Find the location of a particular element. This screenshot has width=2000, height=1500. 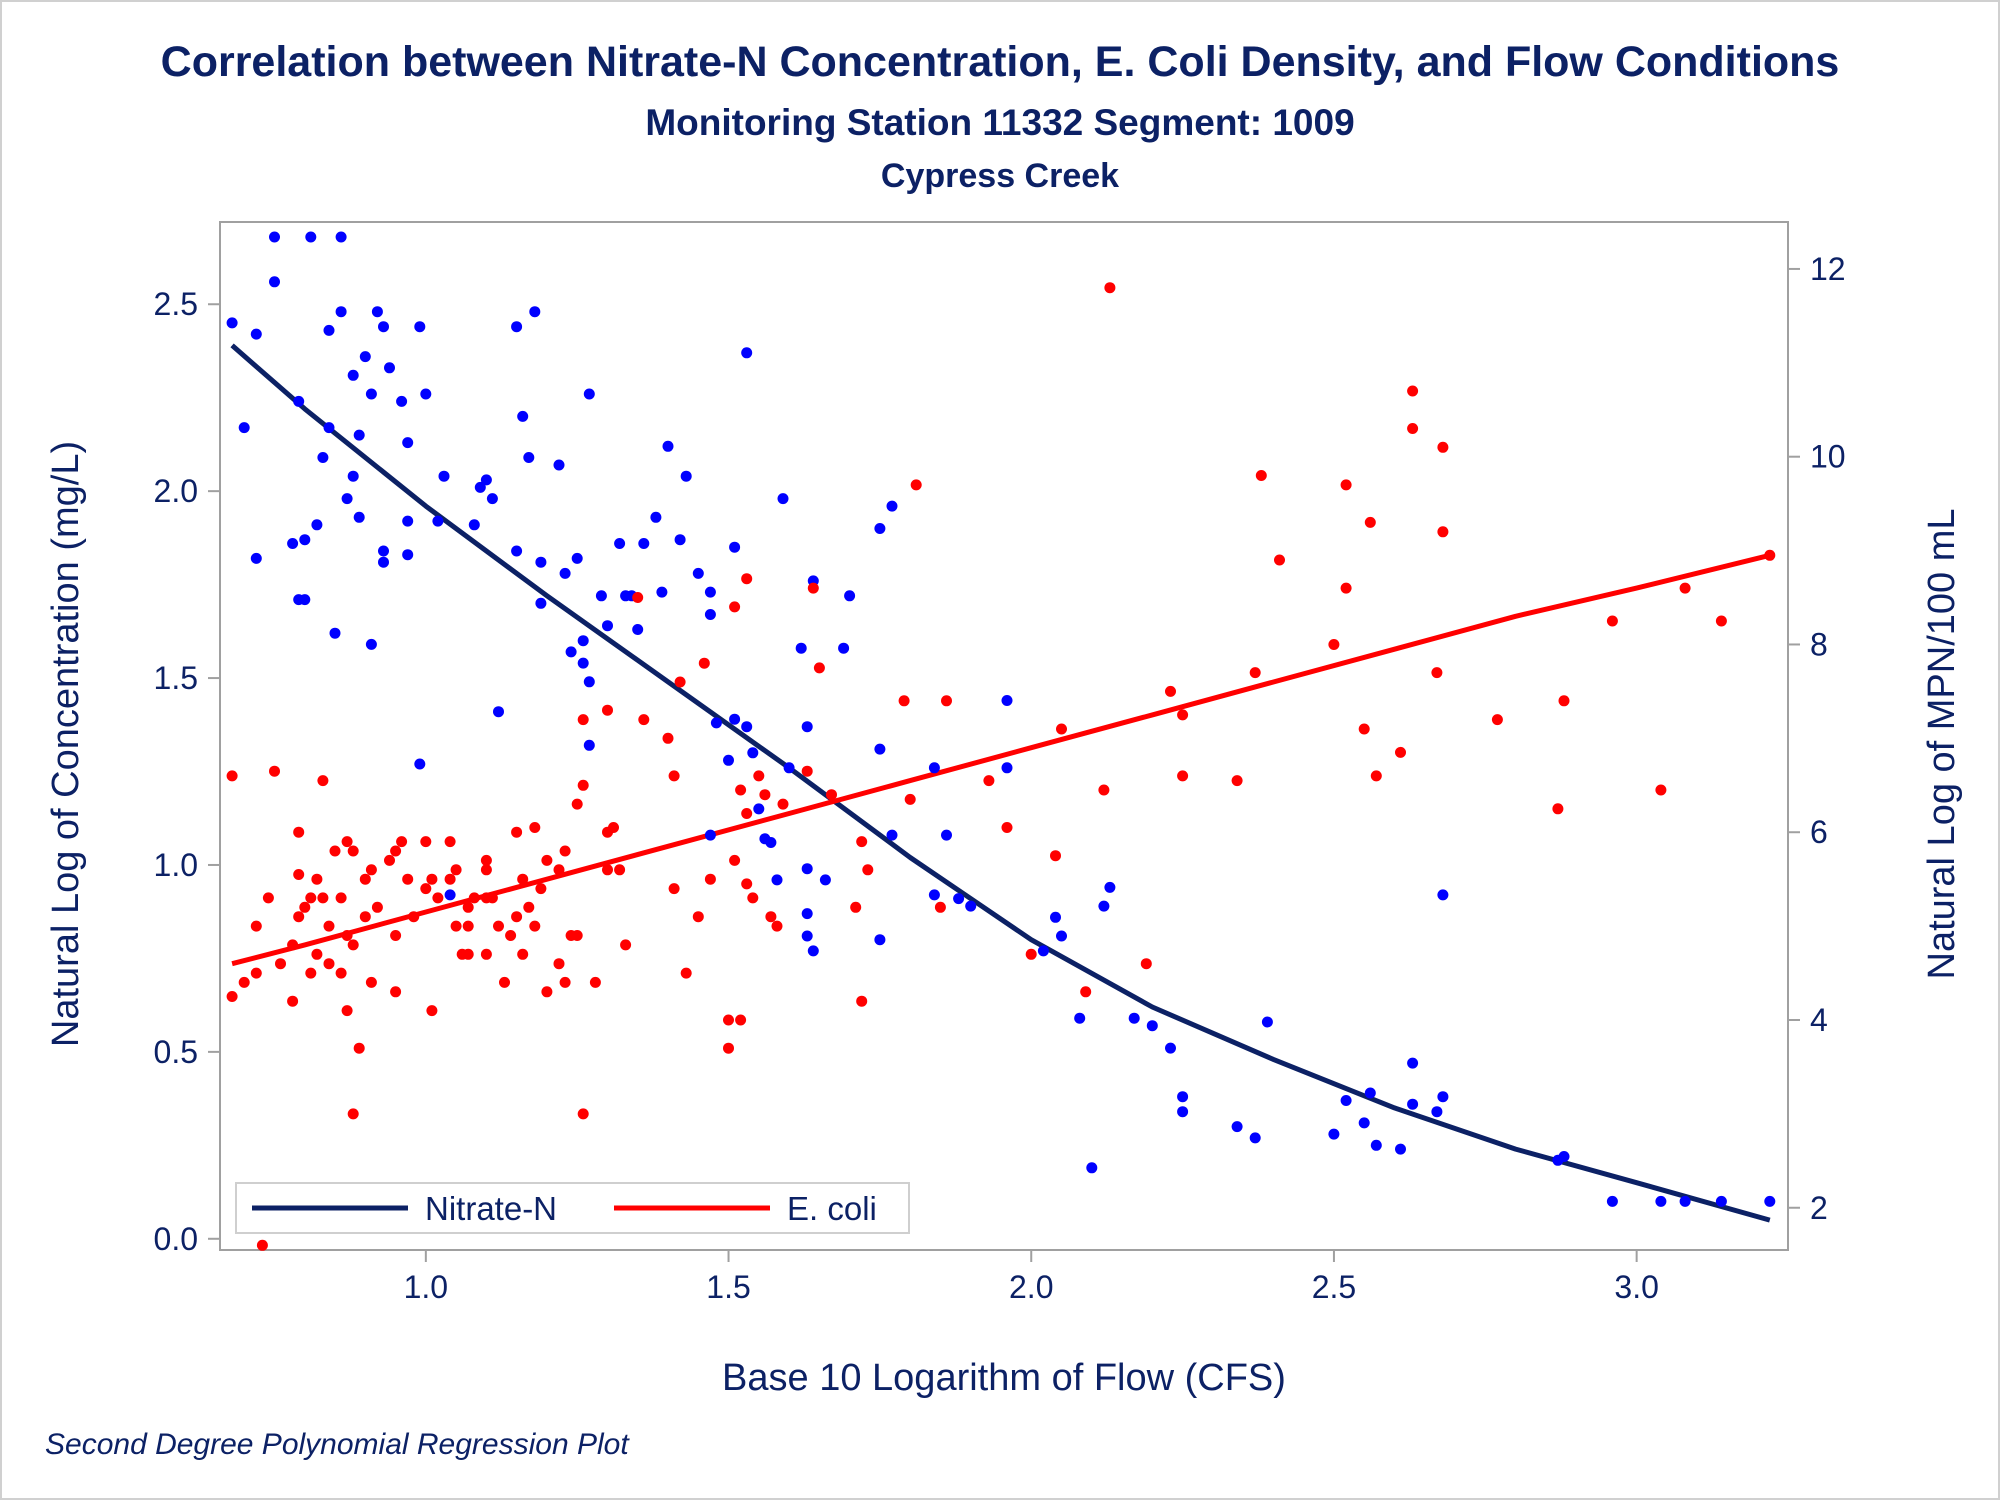

x-tick-label: 1.5 is located at coordinates (728, 1287).